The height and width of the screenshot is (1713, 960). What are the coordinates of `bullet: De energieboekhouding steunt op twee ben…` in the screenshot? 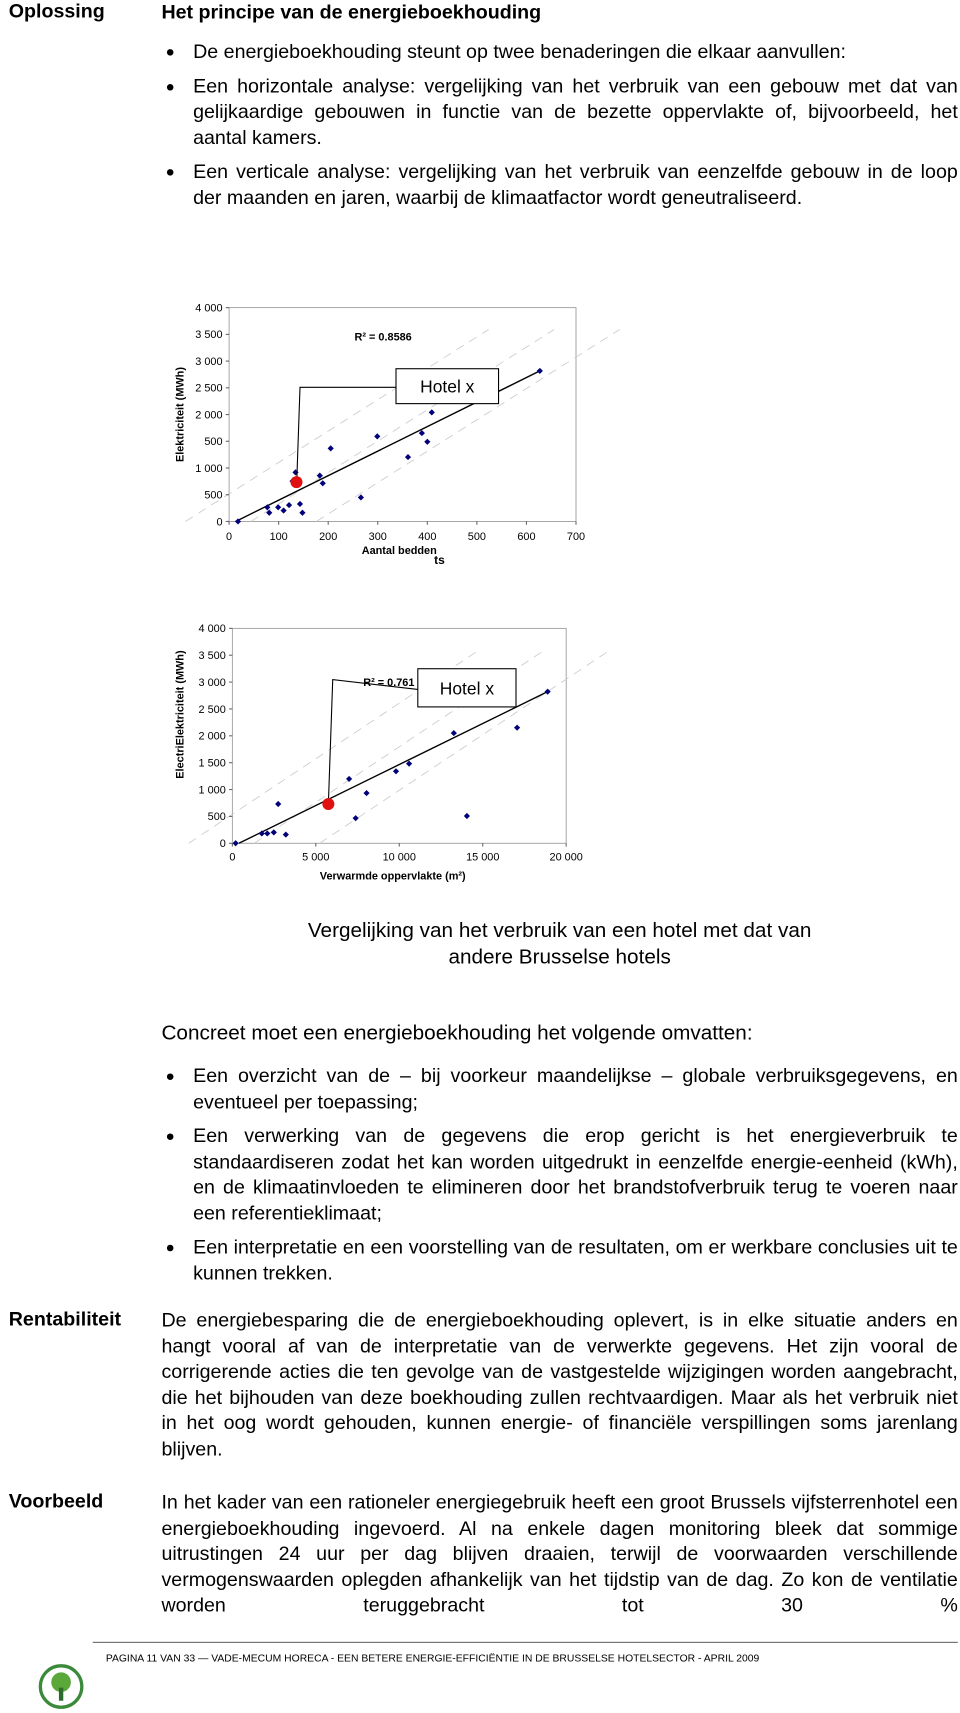 It's located at (559, 52).